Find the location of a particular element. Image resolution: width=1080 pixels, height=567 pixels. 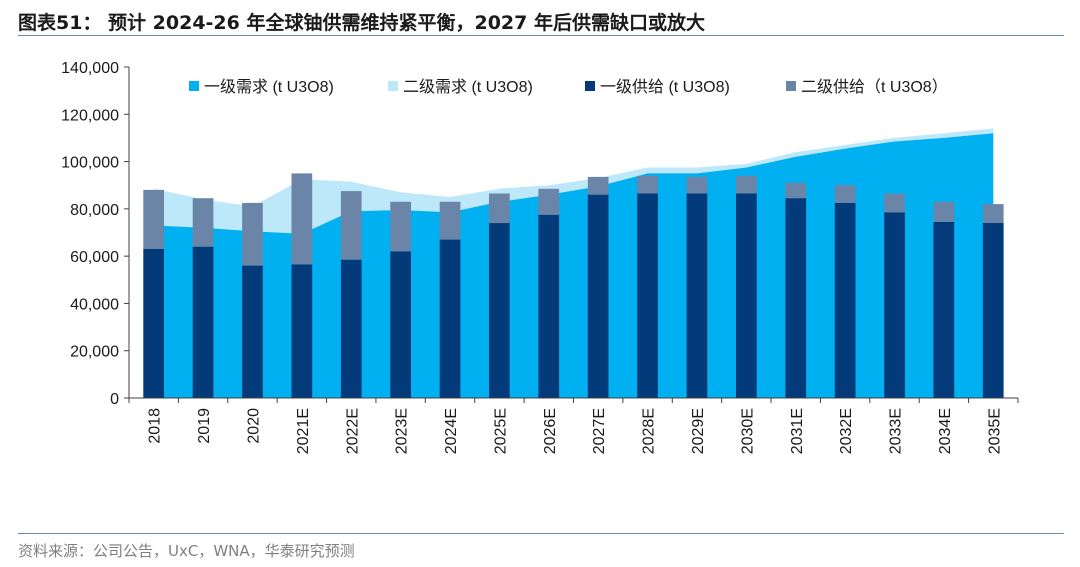

legend-item: 一级需求 (t U3O8) is located at coordinates (261, 87).